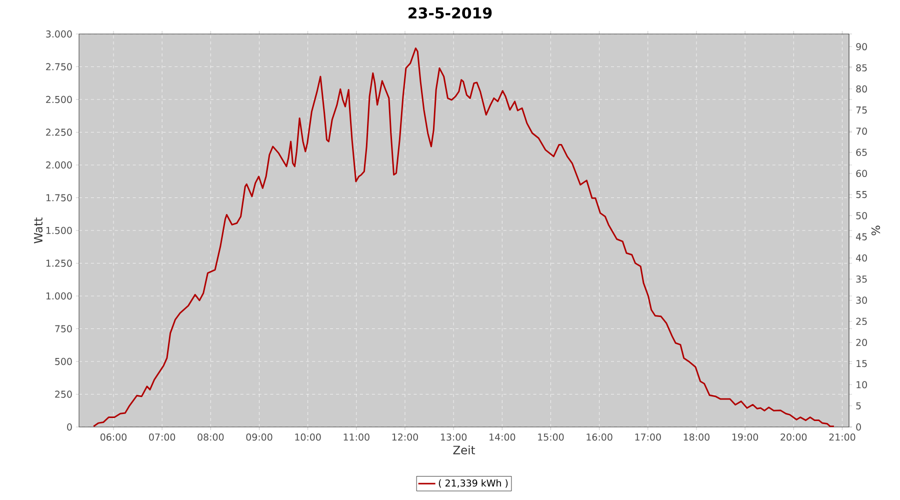 Image resolution: width=900 pixels, height=500 pixels. I want to click on y2-tick-label: 60, so click(861, 174).